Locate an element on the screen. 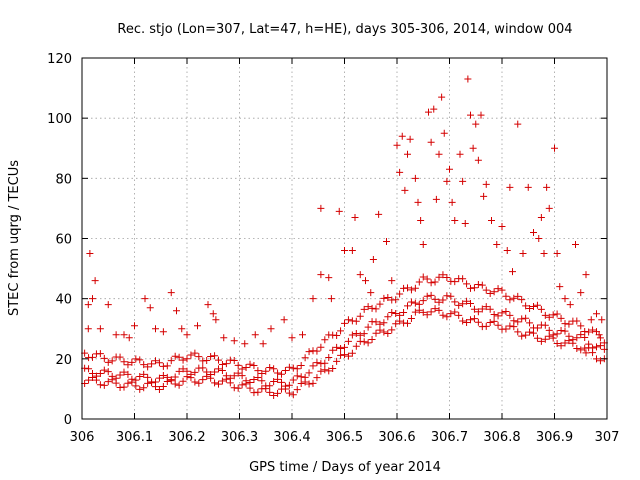  y-tick-label: 40 is located at coordinates (63, 300).